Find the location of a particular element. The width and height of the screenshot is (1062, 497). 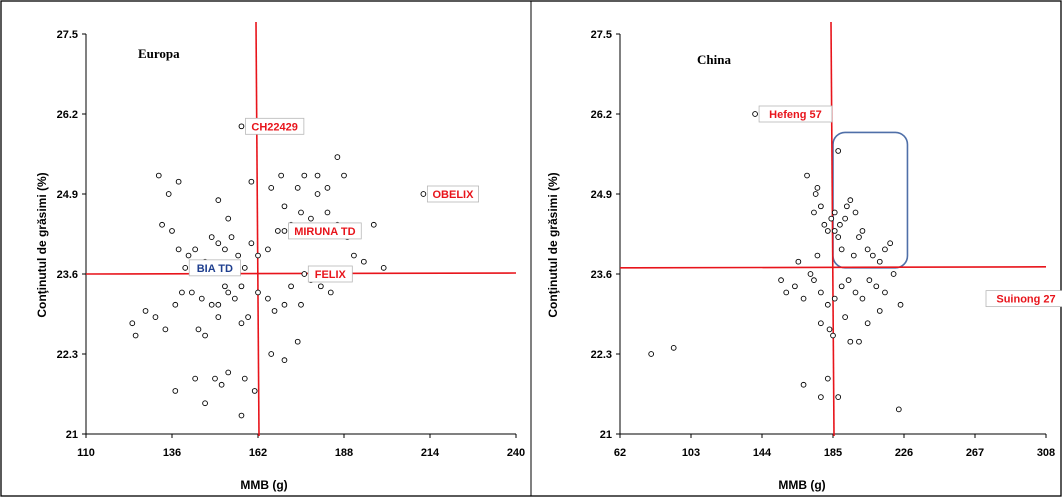

y-tick-label: 22.3 is located at coordinates (601, 355).